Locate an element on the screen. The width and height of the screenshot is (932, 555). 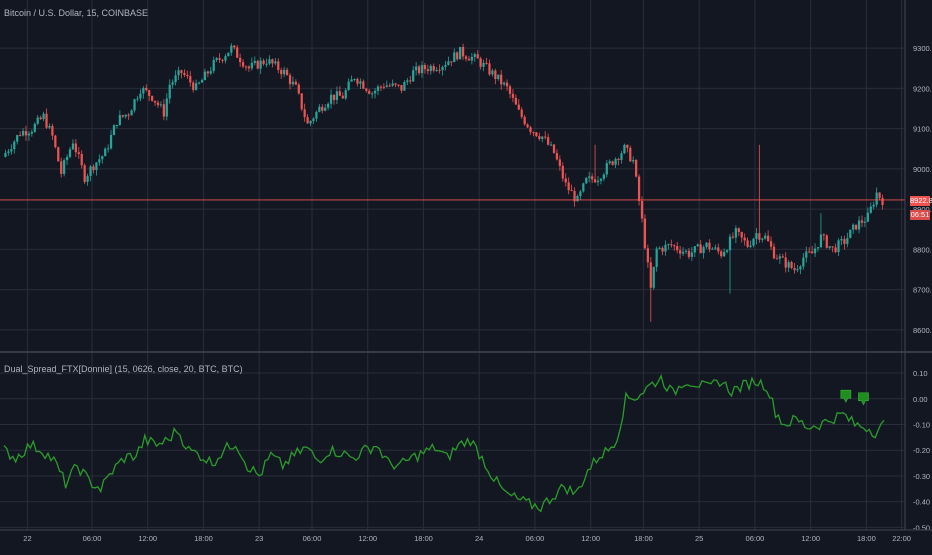
indicator-tick-label: -0.50 is located at coordinates (921, 527).